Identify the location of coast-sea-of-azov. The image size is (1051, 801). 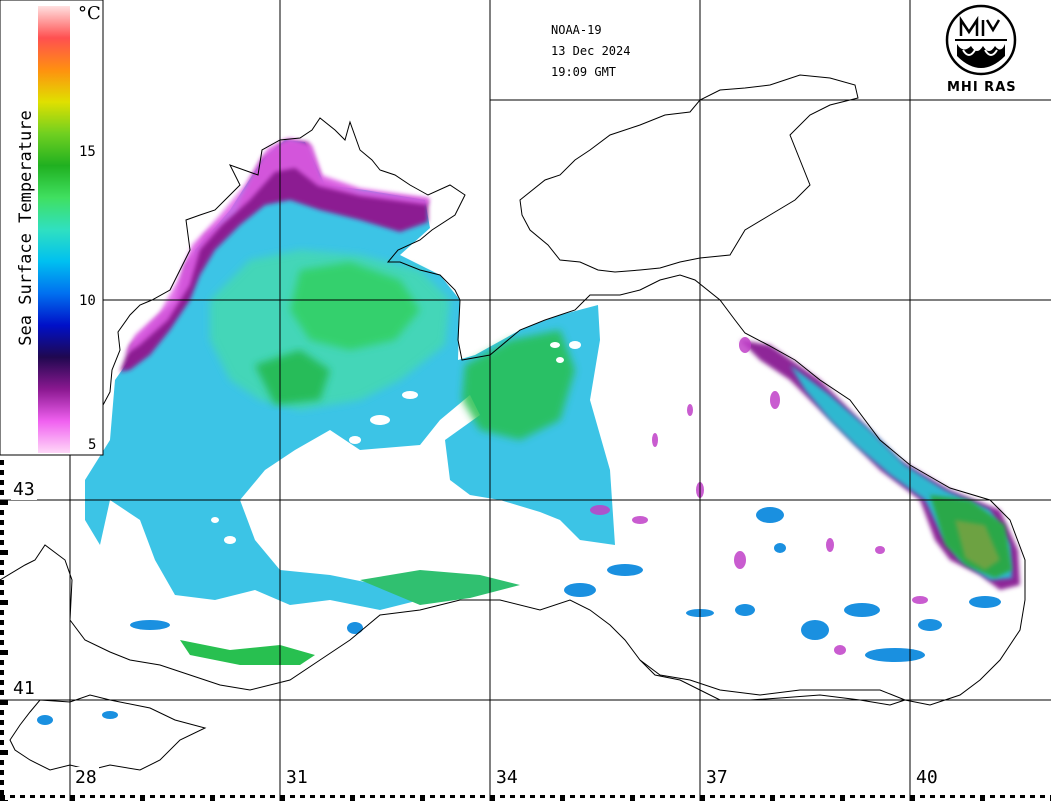
(689, 173).